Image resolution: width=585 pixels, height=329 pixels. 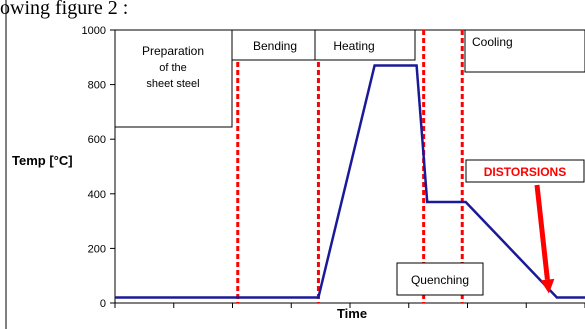 What do you see at coordinates (103, 304) in the screenshot?
I see `y-tick-label: 0` at bounding box center [103, 304].